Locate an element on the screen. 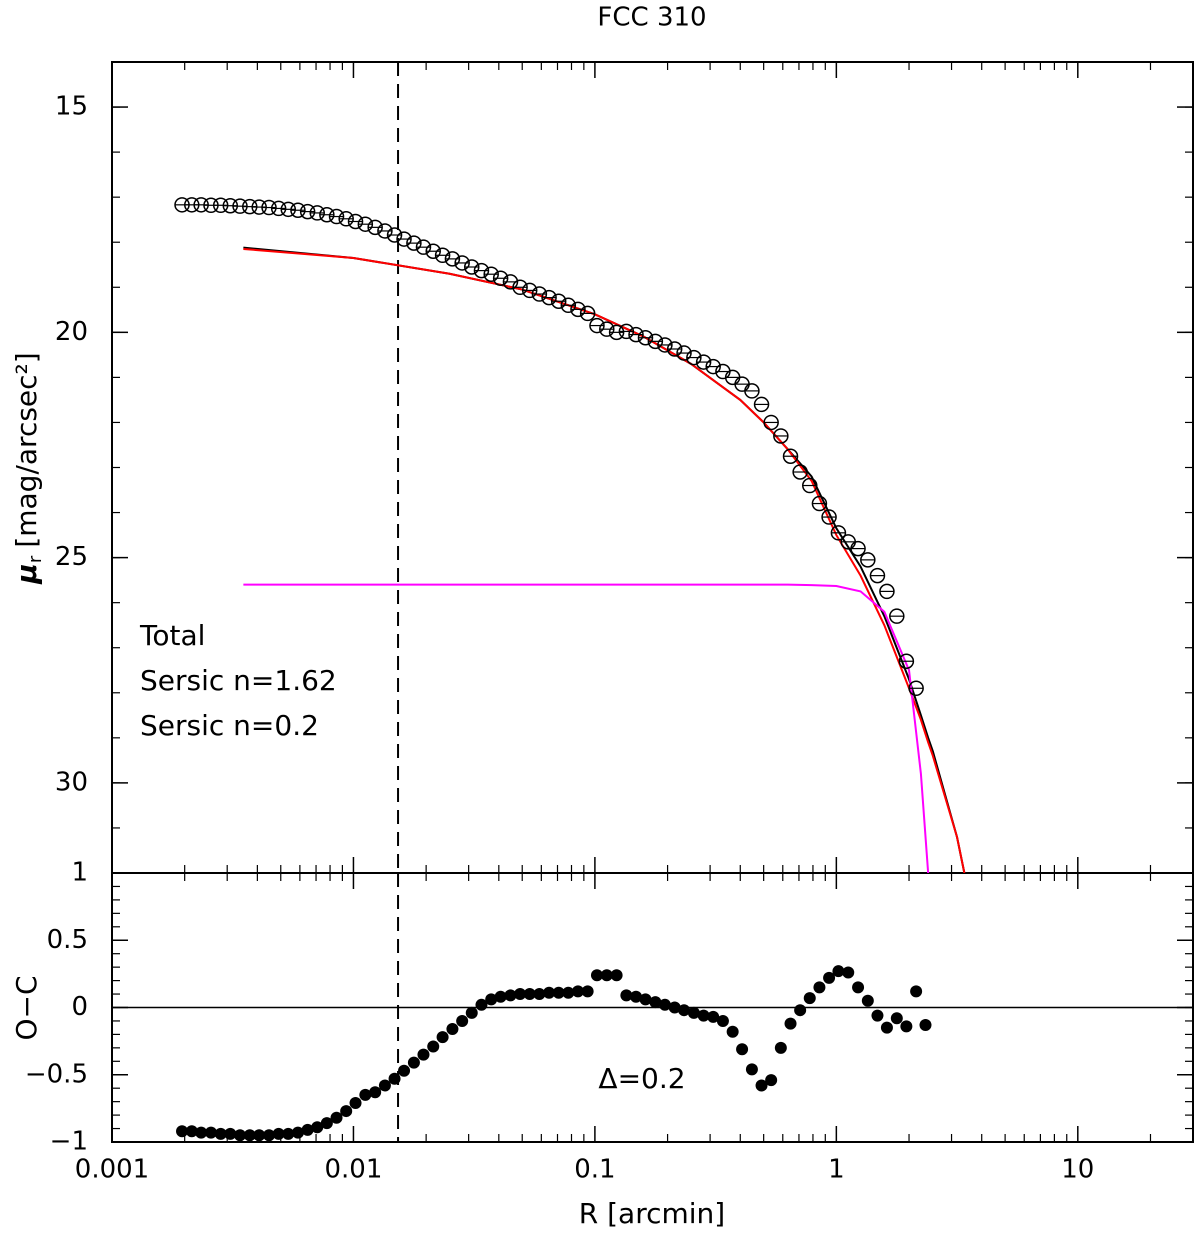  x-tick-label: 0.001 is located at coordinates (112, 1170).